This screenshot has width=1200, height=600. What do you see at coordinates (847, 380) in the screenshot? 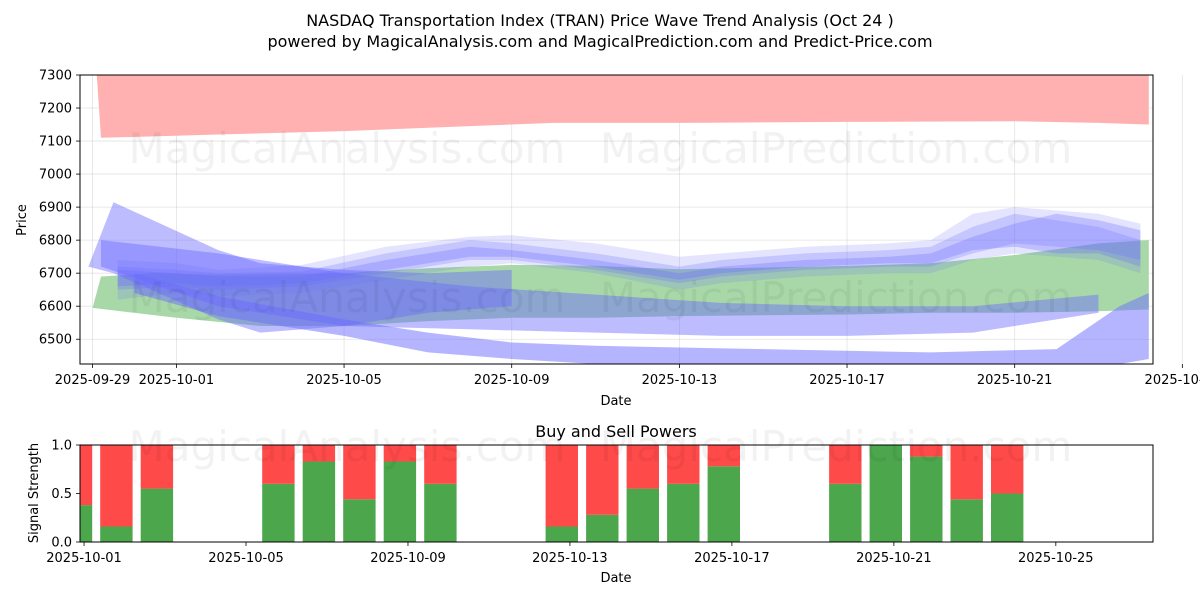
I see `top-x-tick-label-5: 2025-10-17` at bounding box center [847, 380].